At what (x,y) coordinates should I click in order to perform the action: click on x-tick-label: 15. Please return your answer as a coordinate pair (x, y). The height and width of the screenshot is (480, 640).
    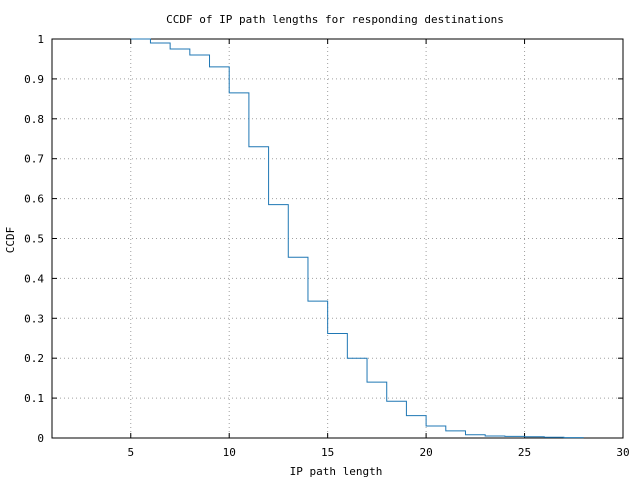
    Looking at the image, I should click on (327, 452).